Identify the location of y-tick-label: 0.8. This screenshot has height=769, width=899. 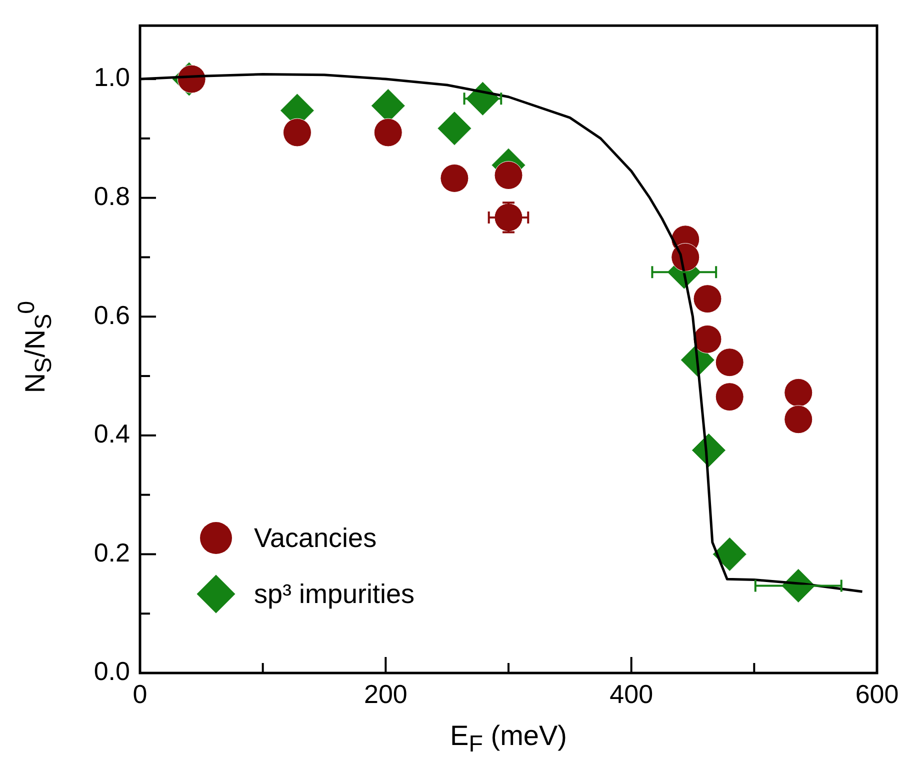
(112, 196).